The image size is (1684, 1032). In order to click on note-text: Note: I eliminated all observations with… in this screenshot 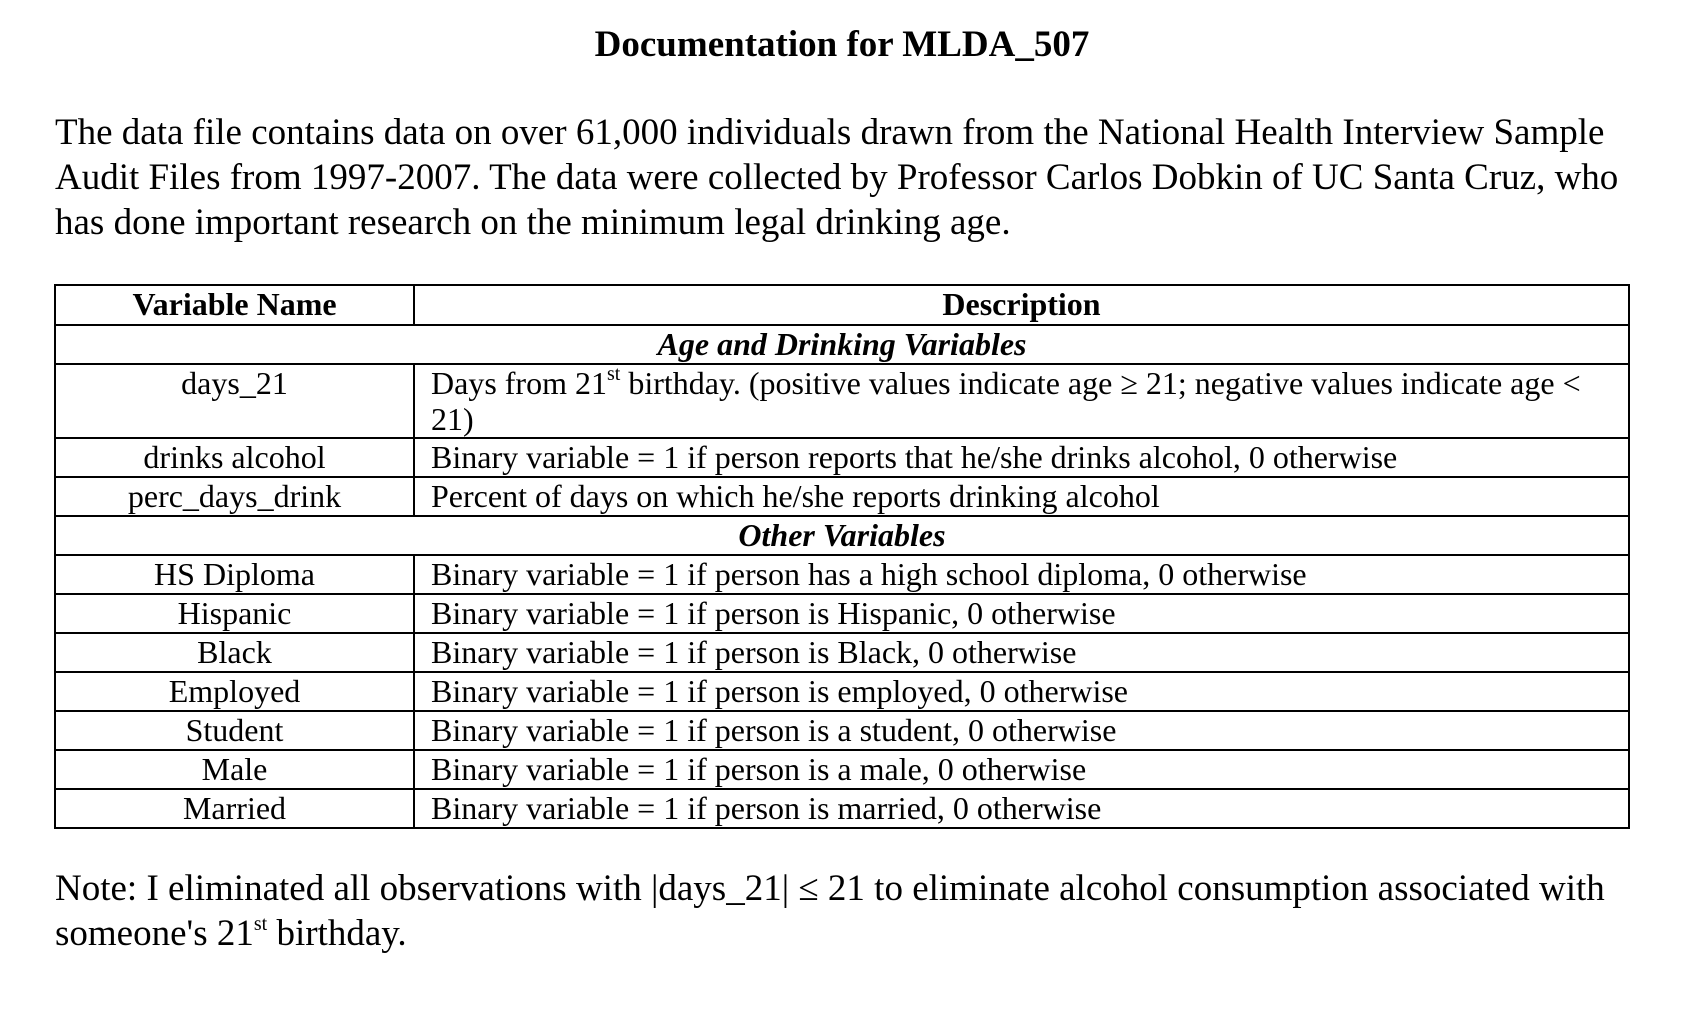, I will do `click(830, 911)`.